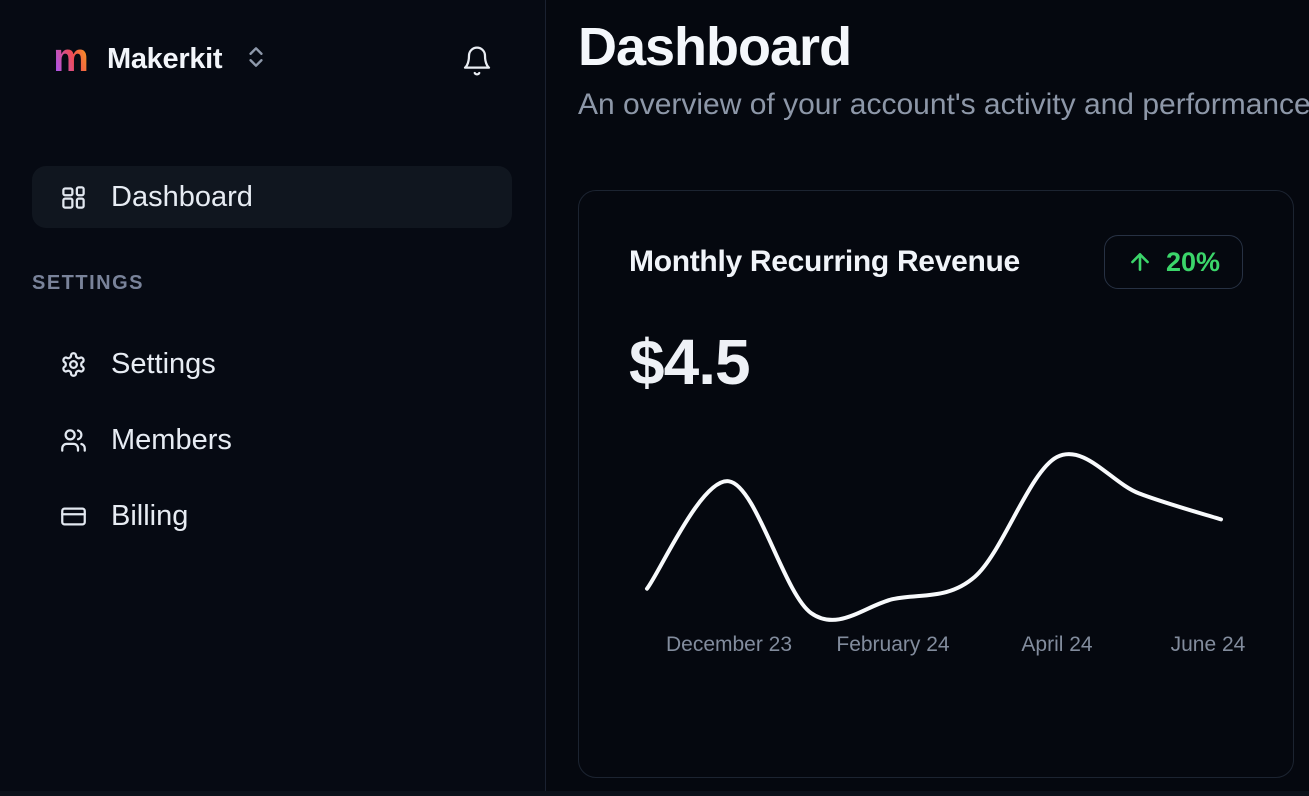 The image size is (1309, 796). What do you see at coordinates (171, 439) in the screenshot?
I see `sidebar-item-label: Members` at bounding box center [171, 439].